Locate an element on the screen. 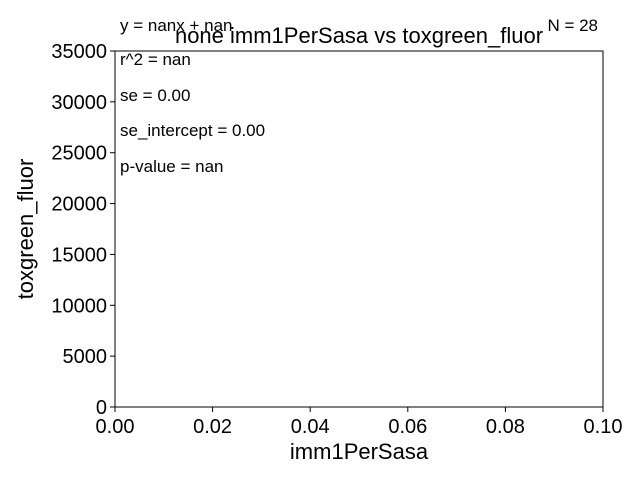 Image resolution: width=640 pixels, height=480 pixels. se-intercept-annotation: se_intercept = 0.00 is located at coordinates (192, 130).